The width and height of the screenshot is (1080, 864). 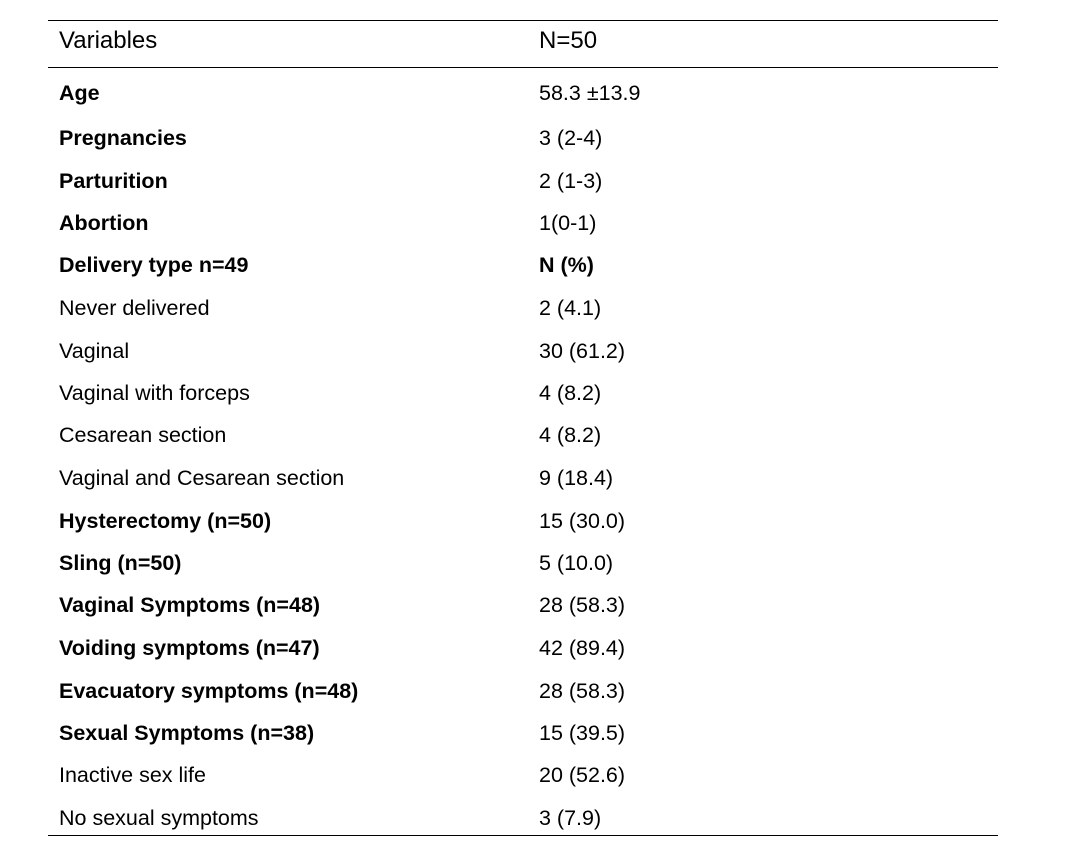 What do you see at coordinates (79, 93) in the screenshot?
I see `row-label: Age` at bounding box center [79, 93].